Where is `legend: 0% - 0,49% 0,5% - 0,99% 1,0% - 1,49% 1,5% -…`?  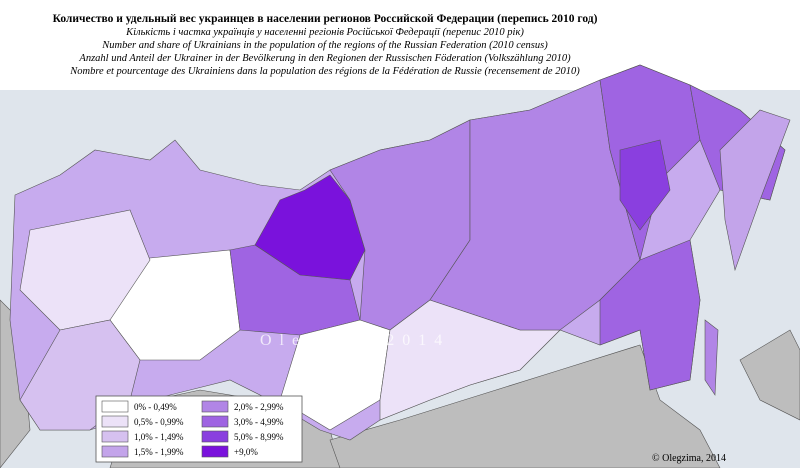 legend: 0% - 0,49% 0,5% - 0,99% 1,0% - 1,49% 1,5% -… is located at coordinates (199, 429).